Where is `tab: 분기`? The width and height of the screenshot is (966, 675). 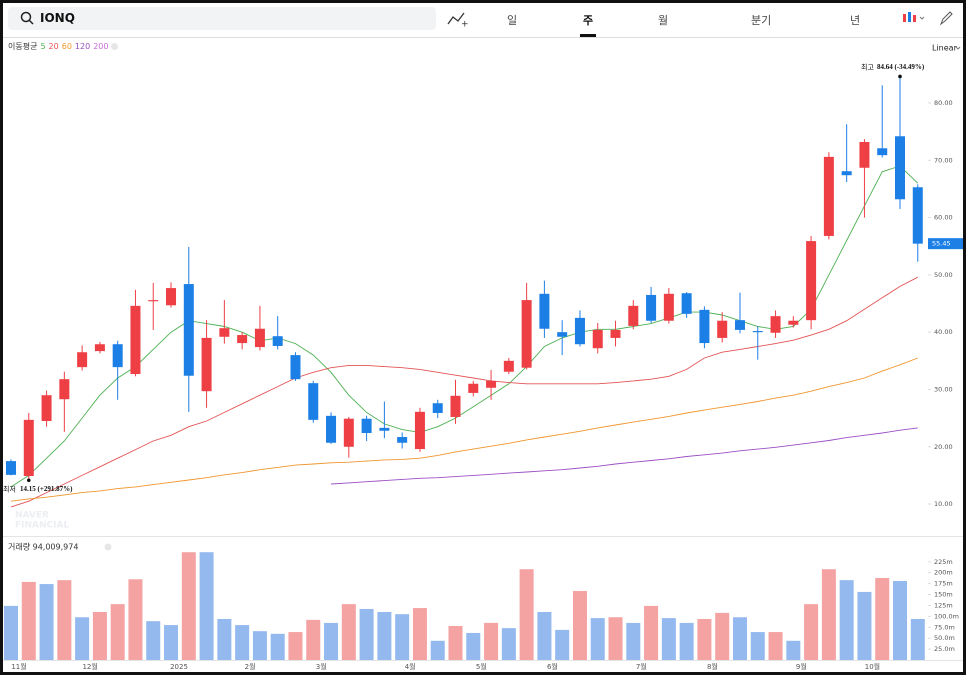
tab: 분기 is located at coordinates (761, 20).